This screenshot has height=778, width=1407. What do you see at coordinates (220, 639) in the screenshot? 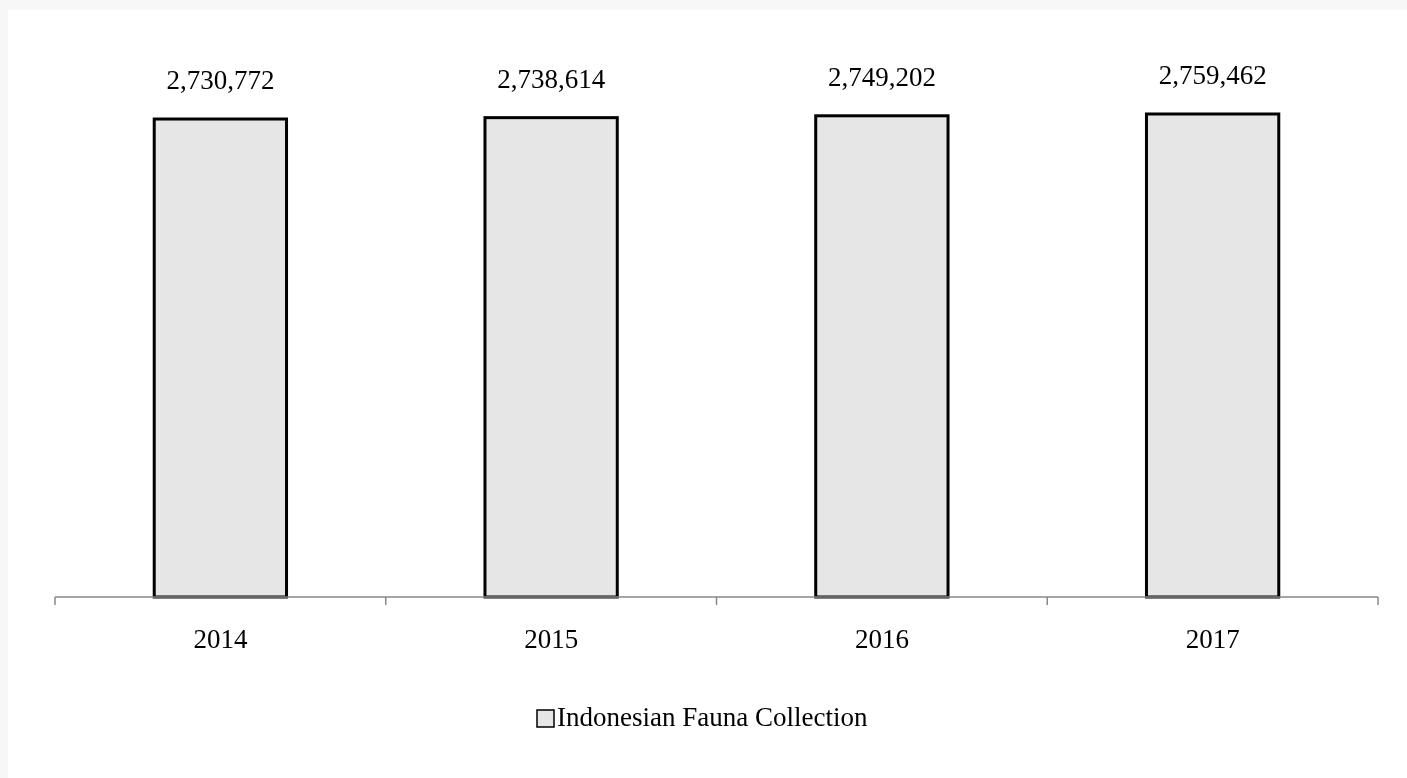
I see `x-tick-label: 2014` at bounding box center [220, 639].